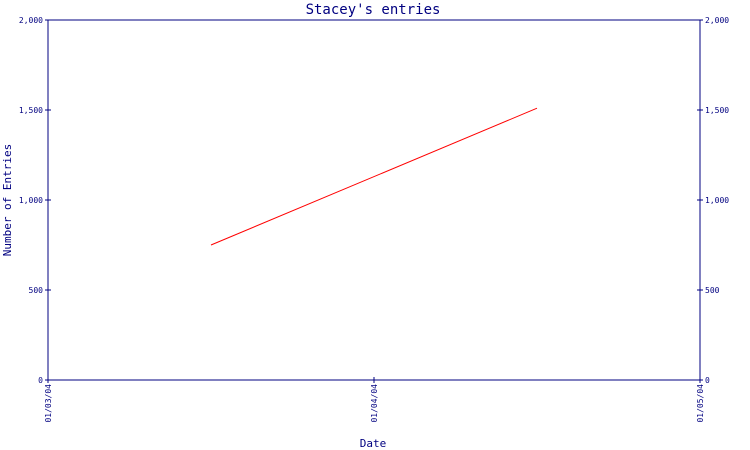 This screenshot has width=750, height=450. I want to click on y-axis-left: 0 500 1,000 1,500 2,000, so click(35, 200).